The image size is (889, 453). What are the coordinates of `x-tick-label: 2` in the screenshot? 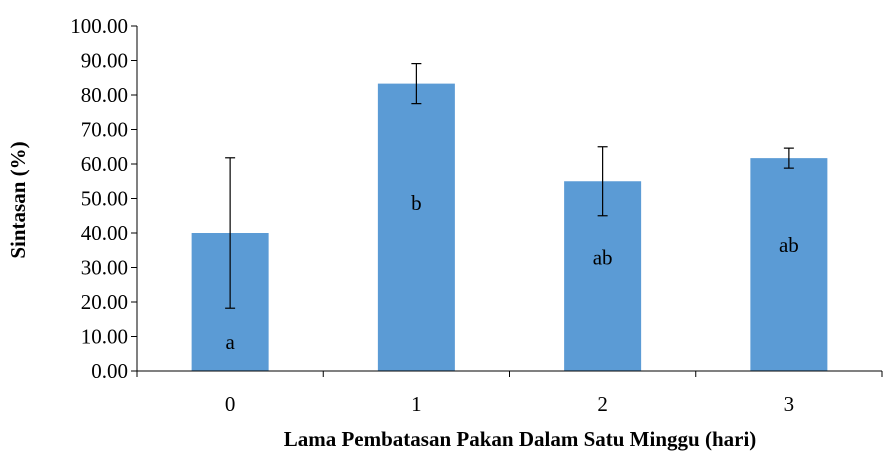 It's located at (602, 404).